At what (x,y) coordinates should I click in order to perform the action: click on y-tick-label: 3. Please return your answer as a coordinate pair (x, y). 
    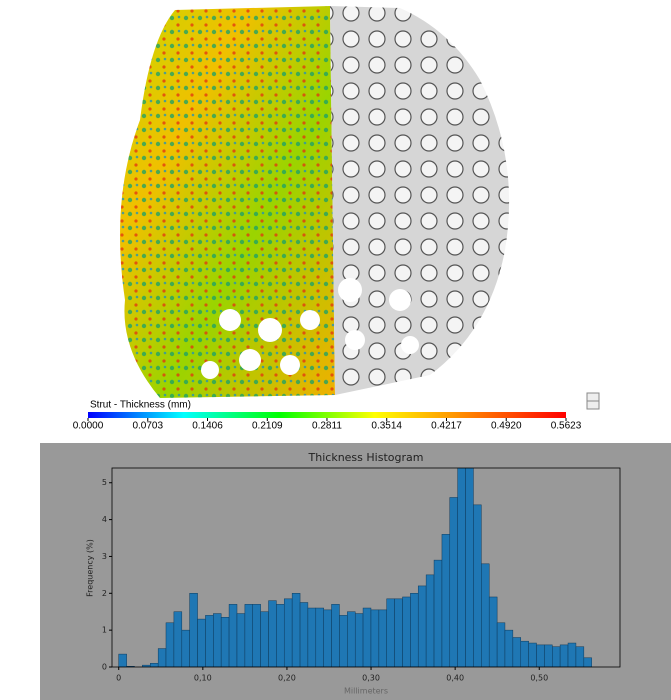
    Looking at the image, I should click on (104, 556).